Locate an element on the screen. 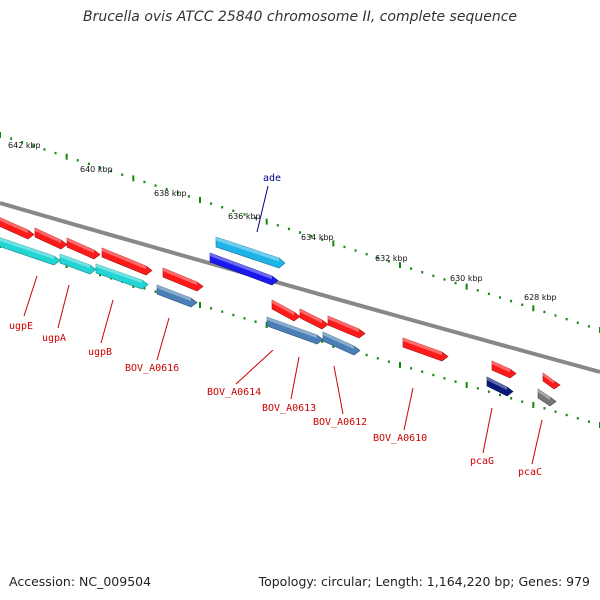 Image resolution: width=600 pixels, height=600 pixels. gene-feature-blue is located at coordinates (244, 269).